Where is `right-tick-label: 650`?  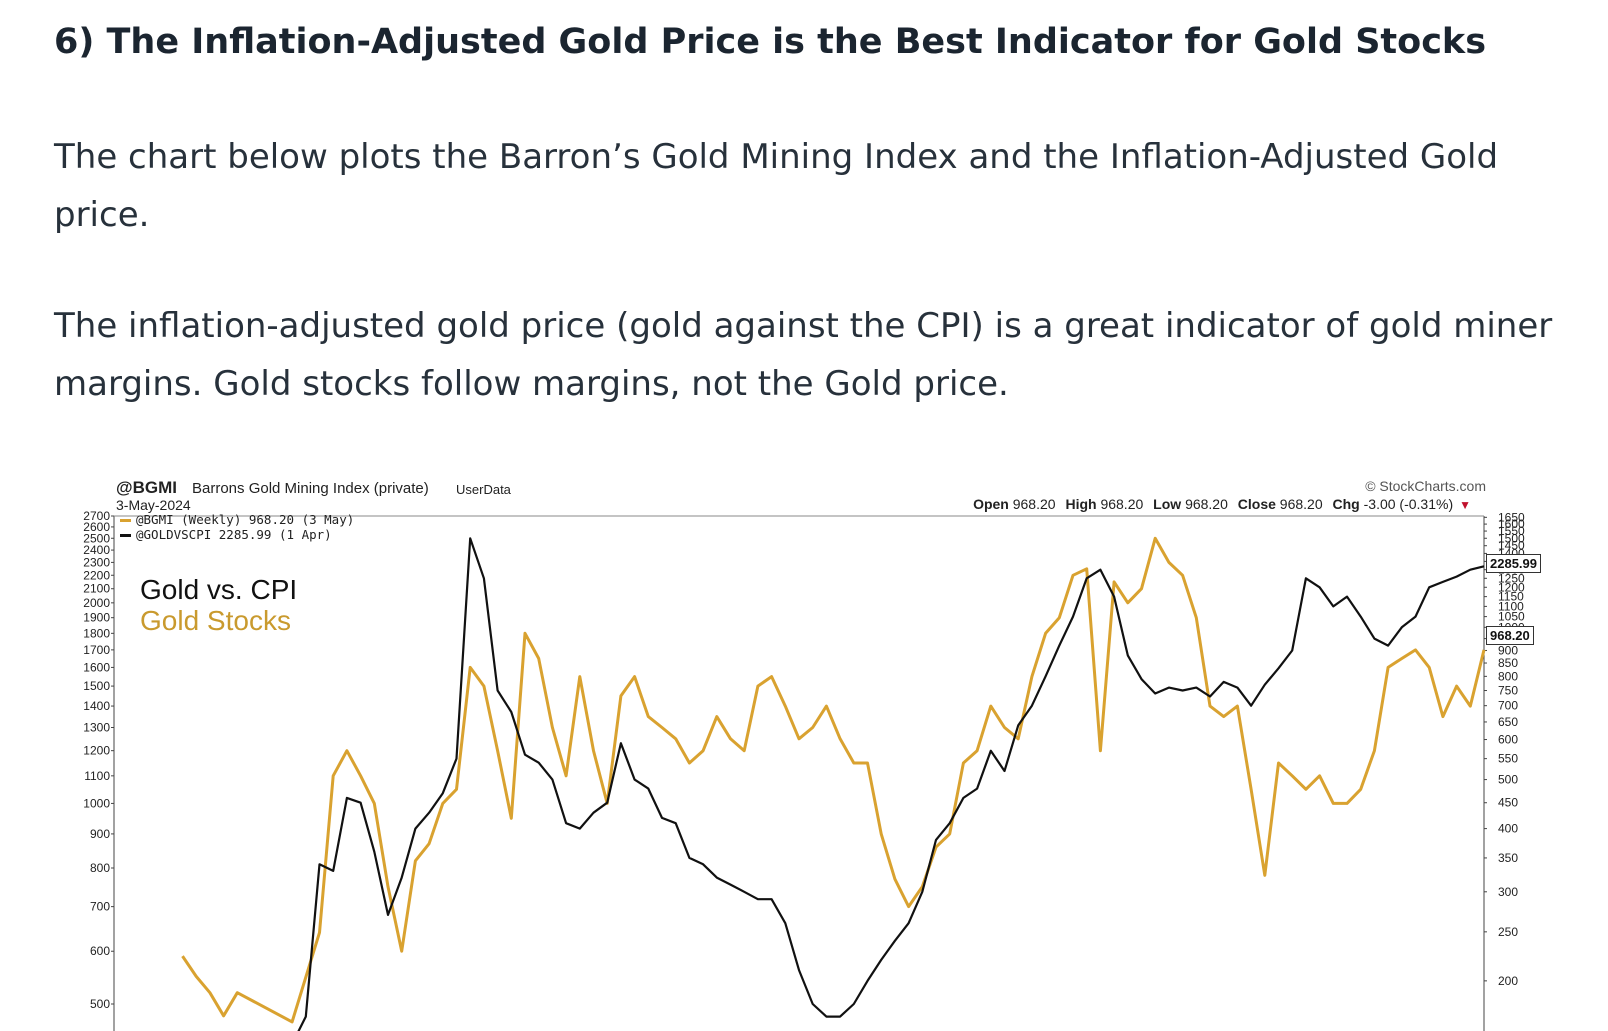 right-tick-label: 650 is located at coordinates (1508, 722).